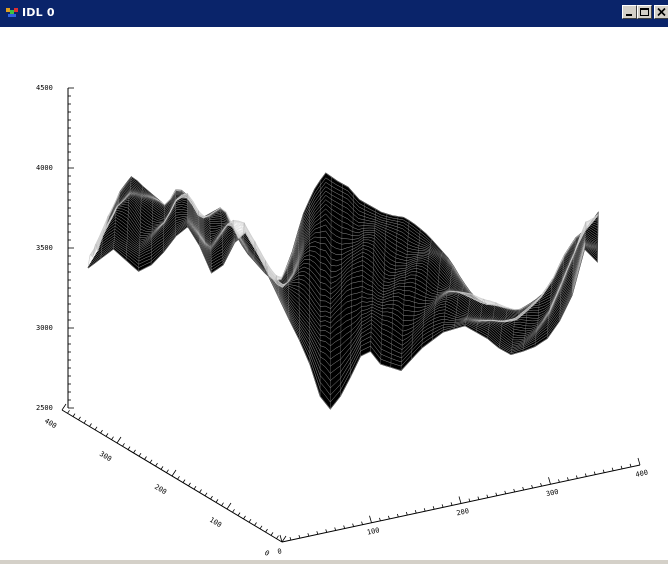  I want to click on x-tick-label: 100, so click(373, 531).